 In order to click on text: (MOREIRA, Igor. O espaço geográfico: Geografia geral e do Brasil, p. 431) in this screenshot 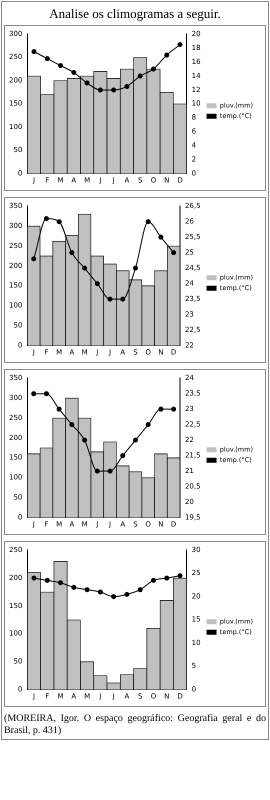, I will do `click(135, 725)`.